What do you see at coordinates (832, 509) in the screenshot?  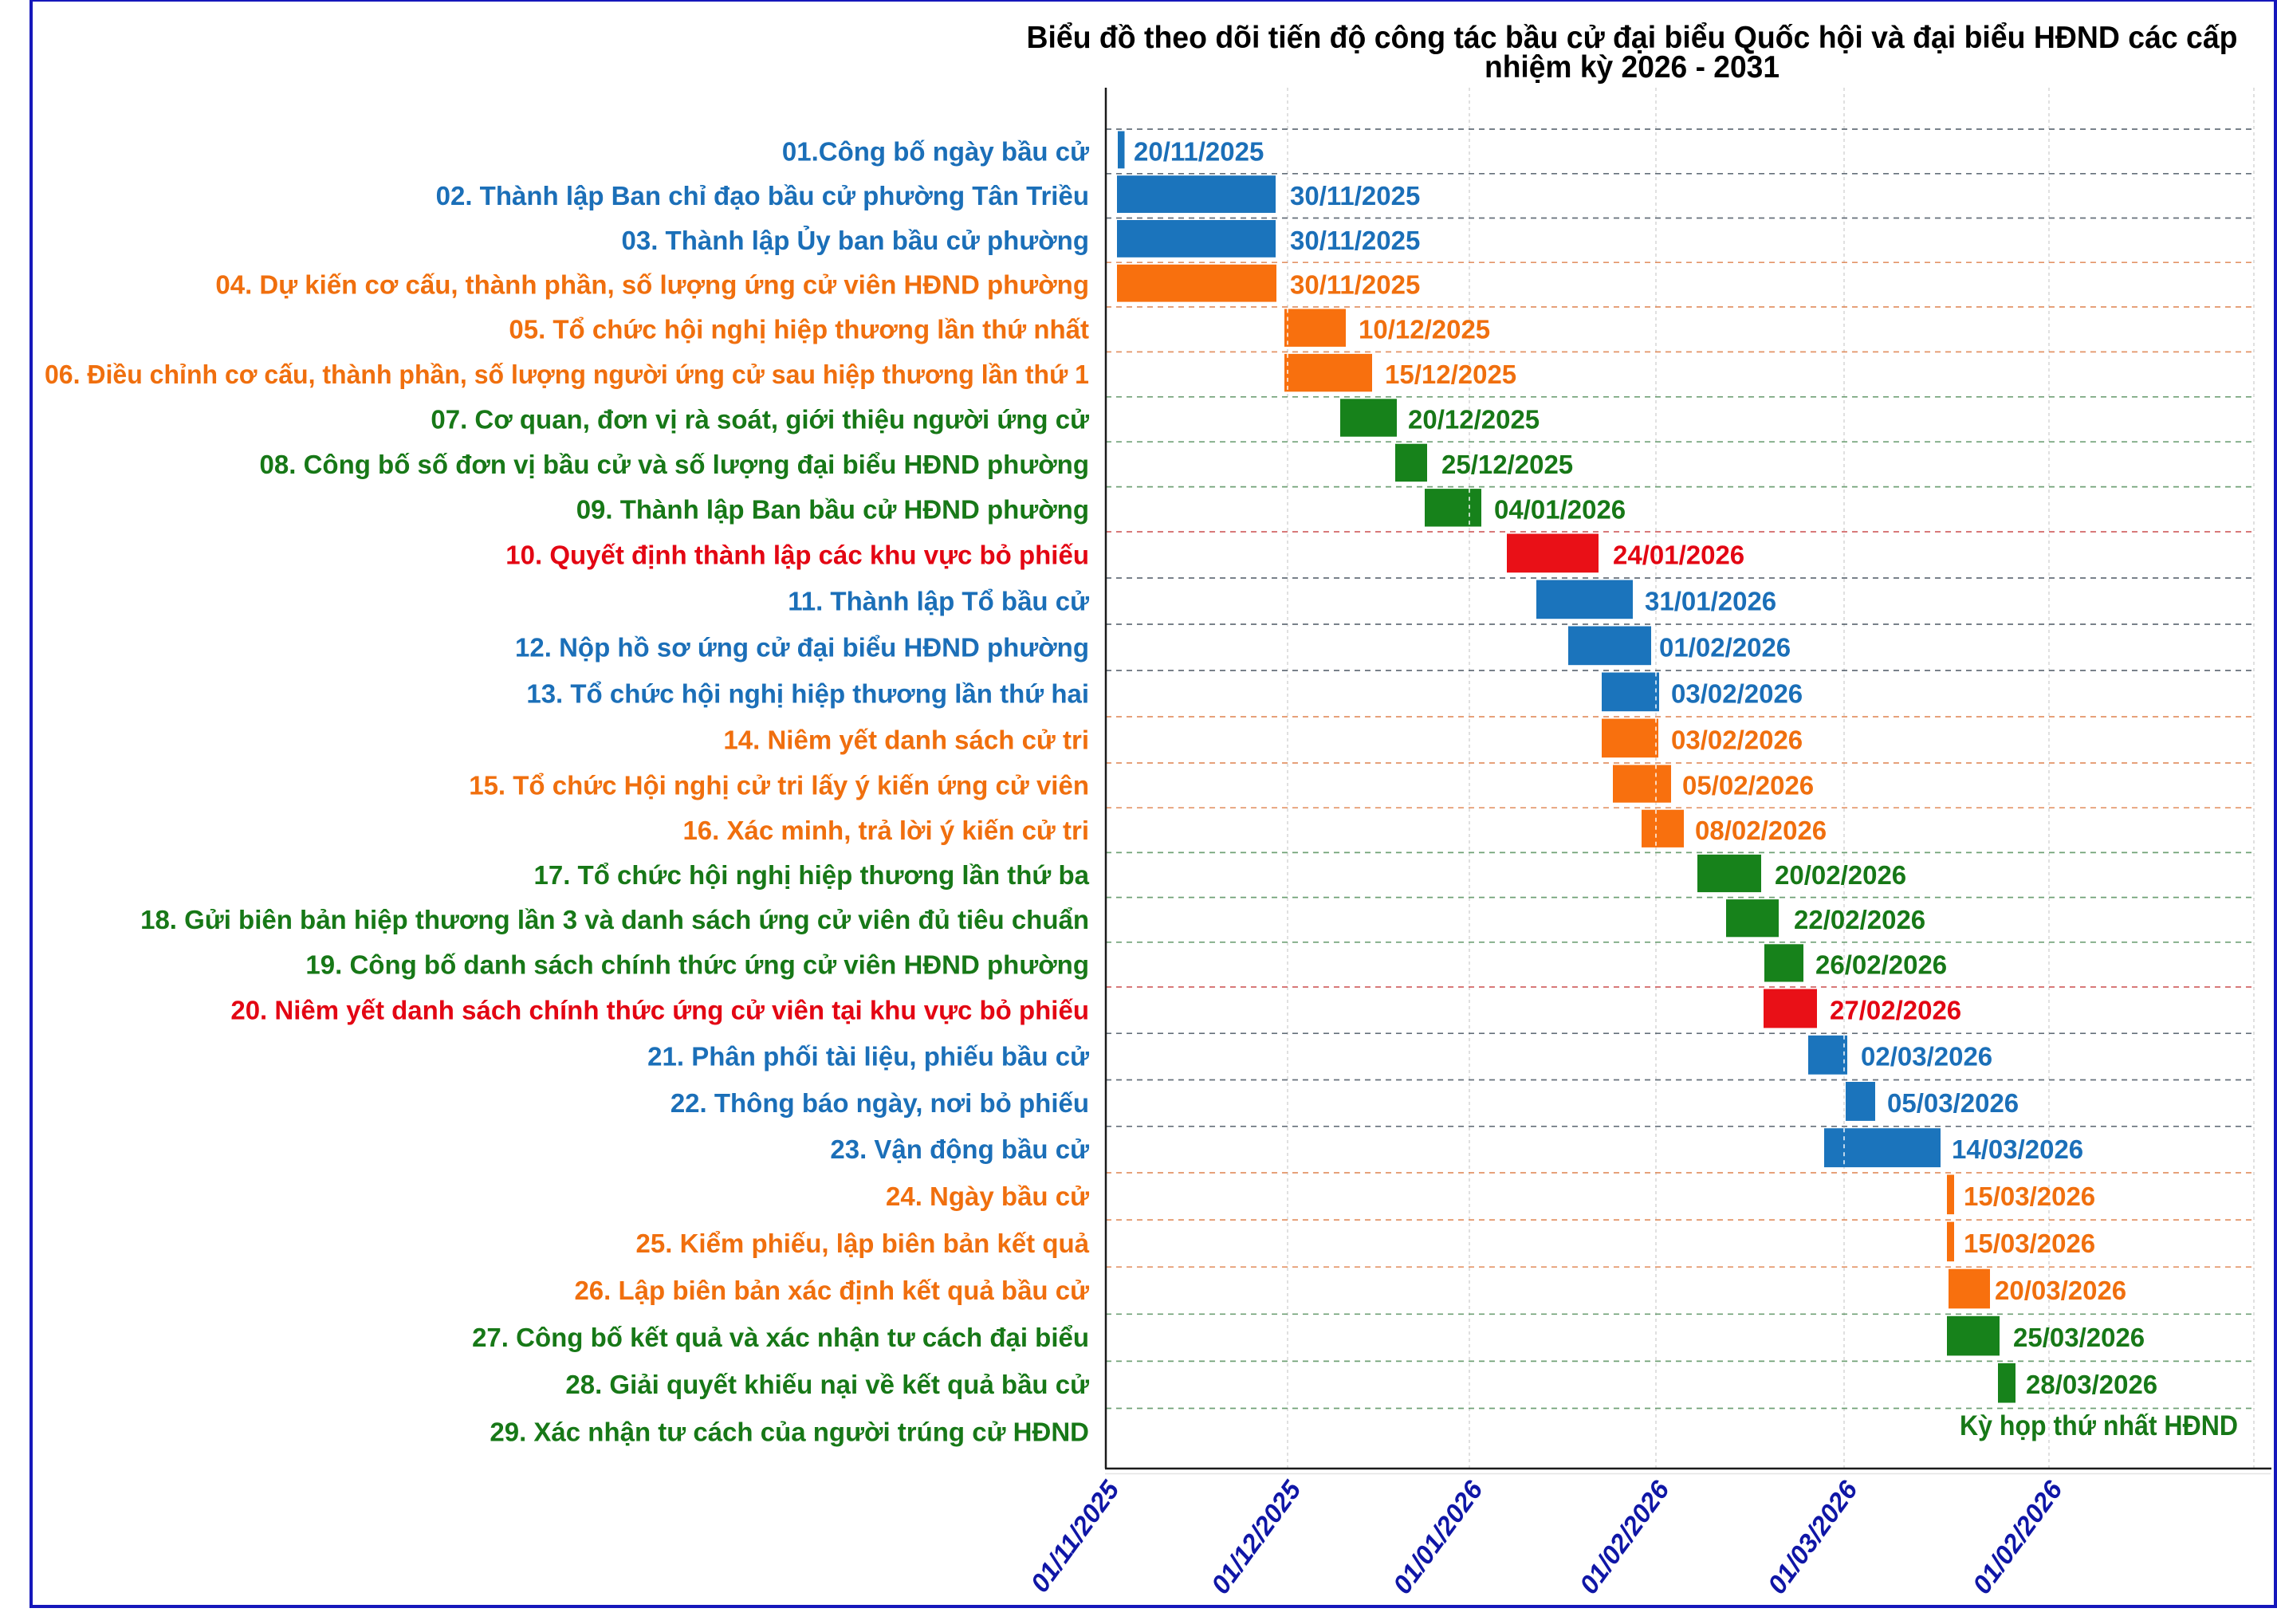 I see `svg-text:09. Thành lập Ban bầu cử HĐND: 09. Thành lập Ban bầu cử HĐND phường` at bounding box center [832, 509].